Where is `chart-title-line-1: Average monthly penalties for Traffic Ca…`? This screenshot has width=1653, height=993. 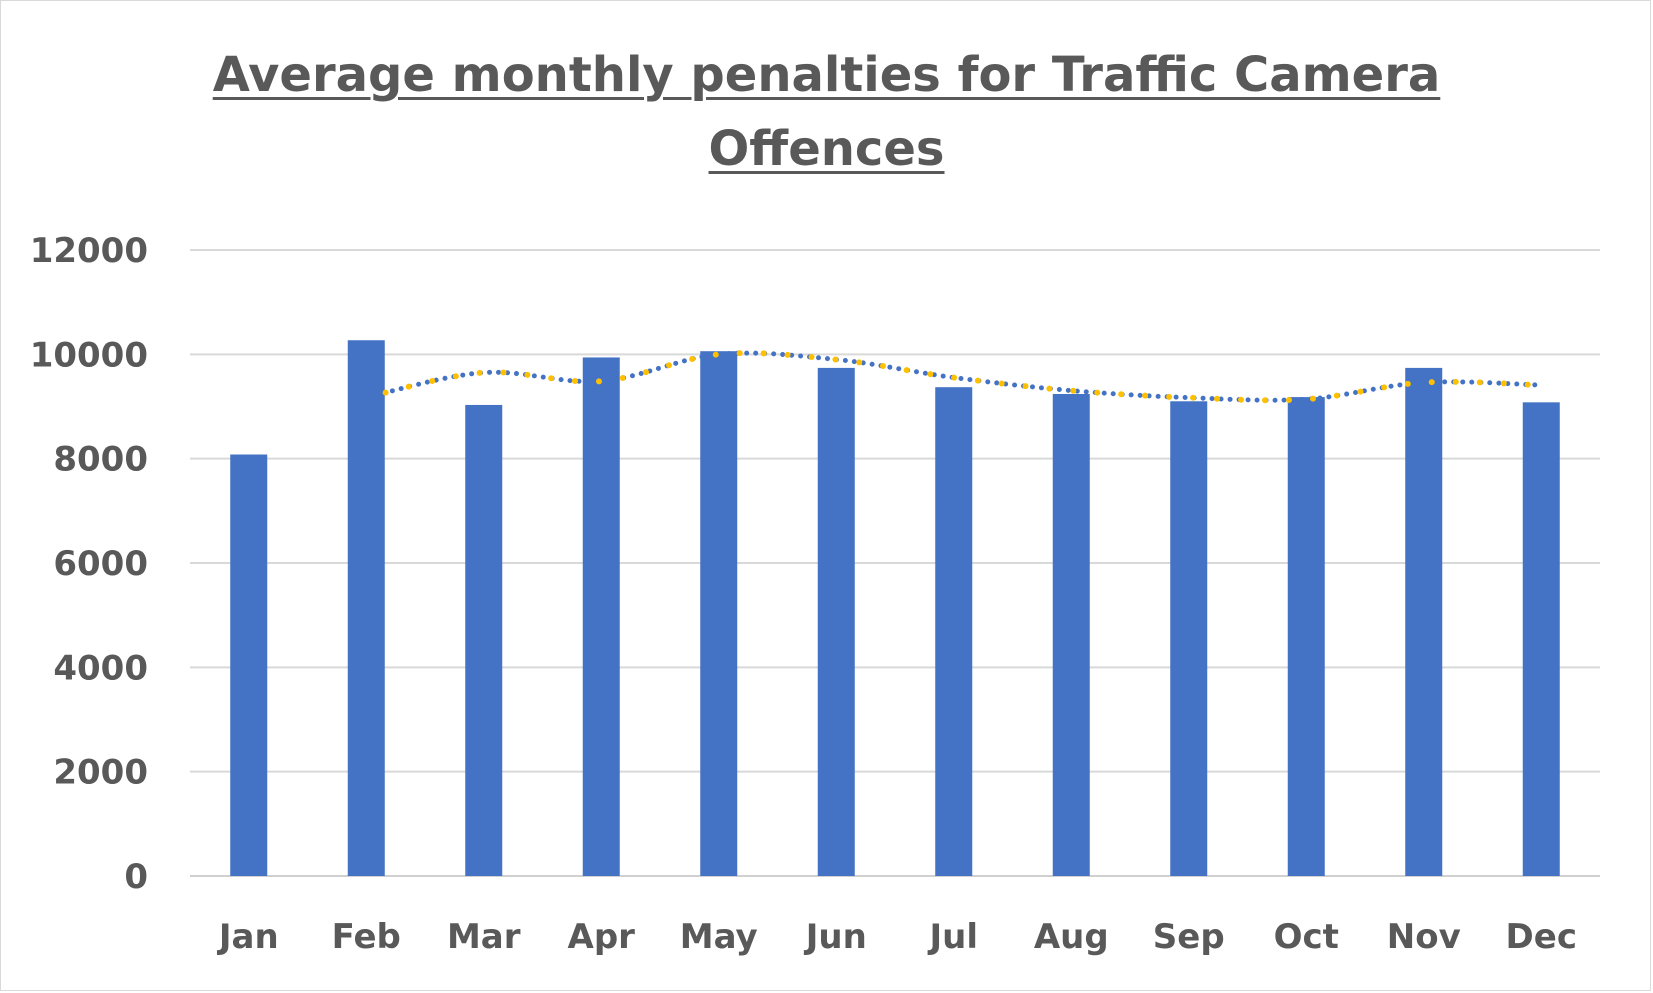
chart-title-line-1: Average monthly penalties for Traffic Ca… is located at coordinates (826, 75).